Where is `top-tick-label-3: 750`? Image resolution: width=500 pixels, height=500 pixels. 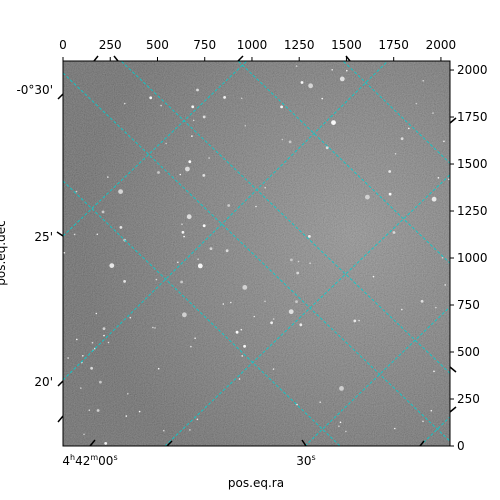 top-tick-label-3: 750 is located at coordinates (204, 45).